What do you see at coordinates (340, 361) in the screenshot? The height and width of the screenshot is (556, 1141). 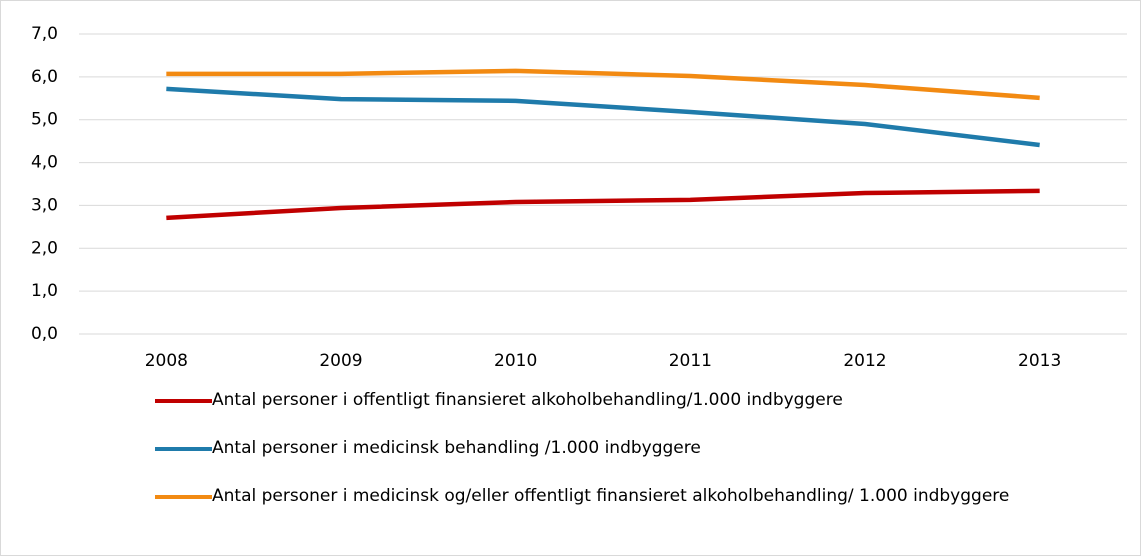 I see `x-tick-label: 2009` at bounding box center [340, 361].